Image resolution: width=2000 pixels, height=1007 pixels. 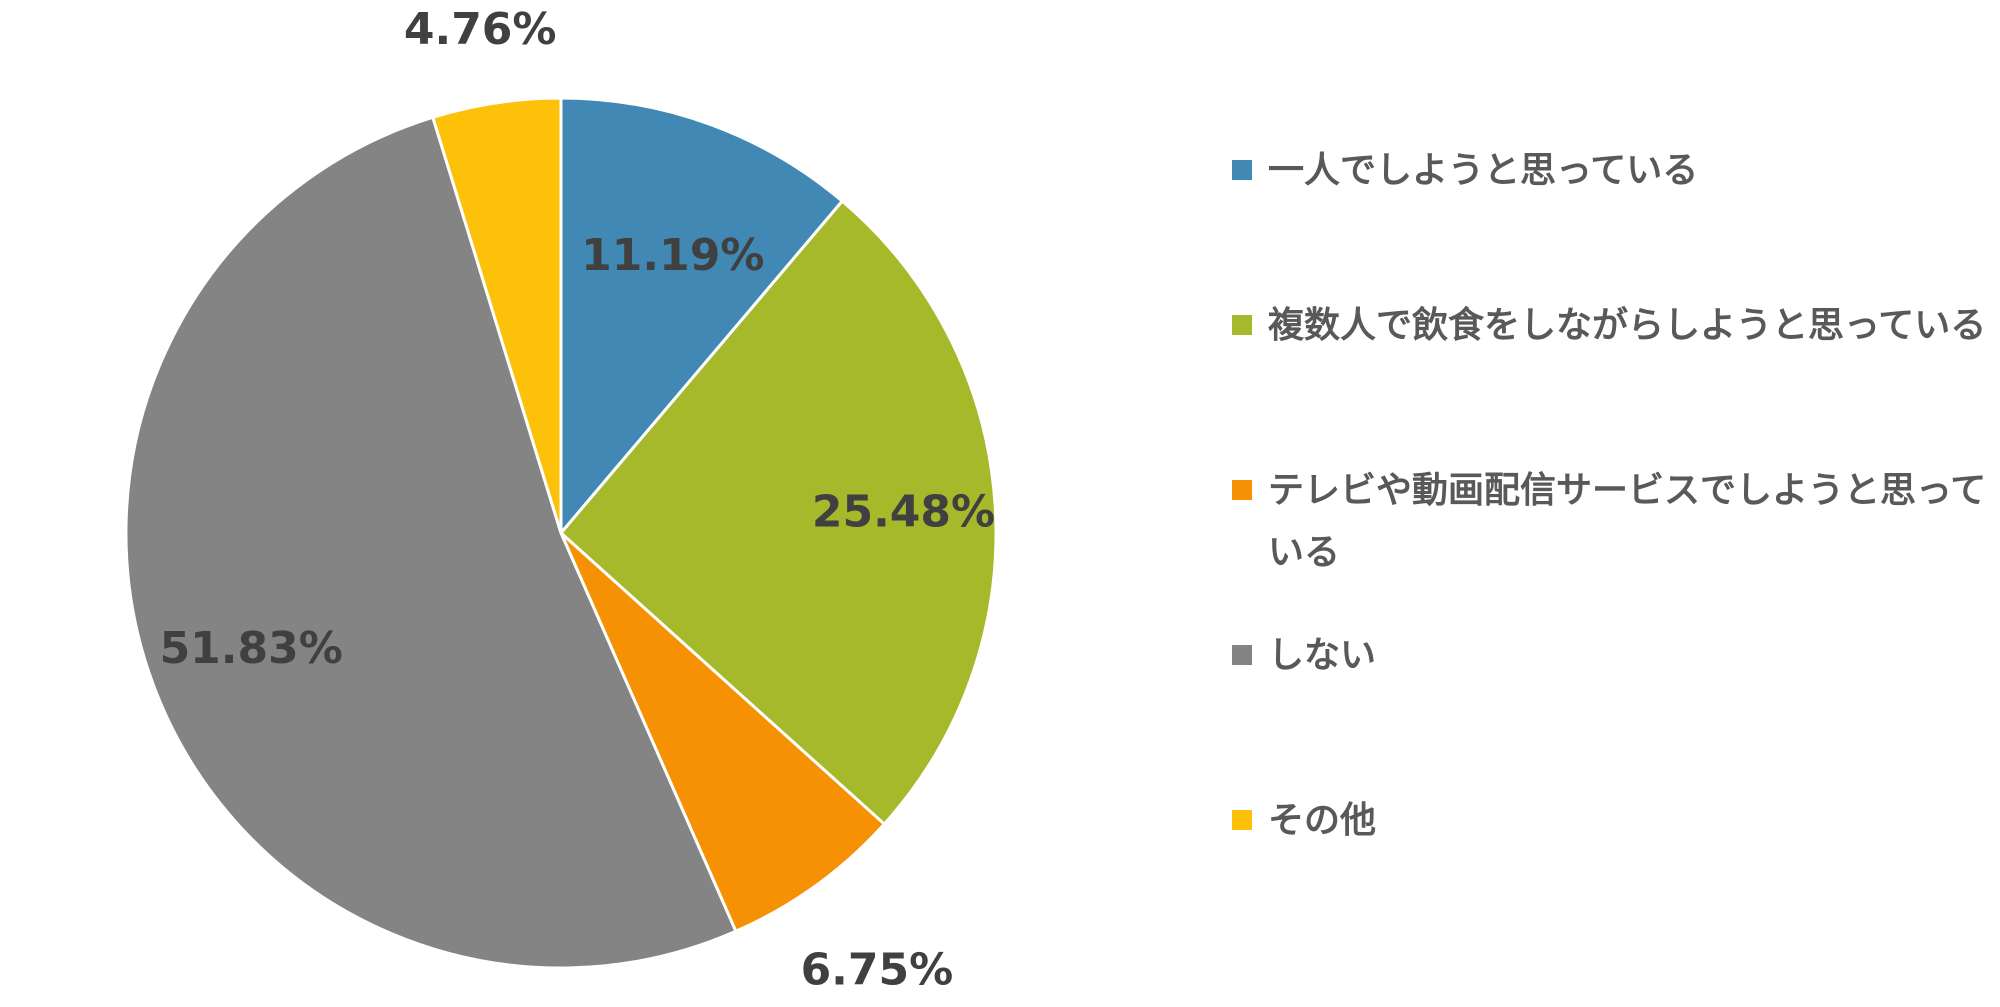 What do you see at coordinates (1242, 325) in the screenshot?
I see `legend-swatch-group-dining` at bounding box center [1242, 325].